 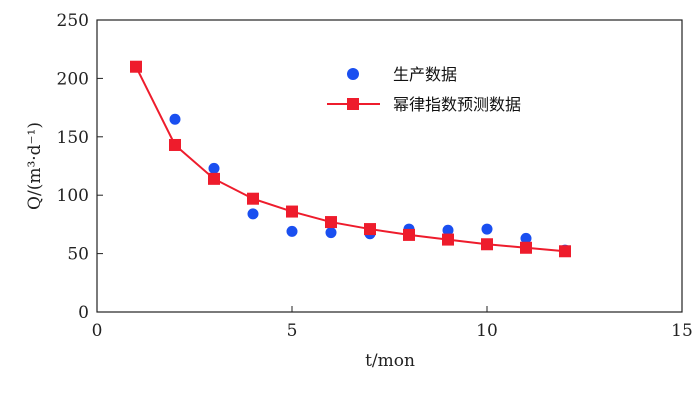 What do you see at coordinates (424, 89) in the screenshot?
I see `legend: 生产数据 幂律指数预测数据` at bounding box center [424, 89].